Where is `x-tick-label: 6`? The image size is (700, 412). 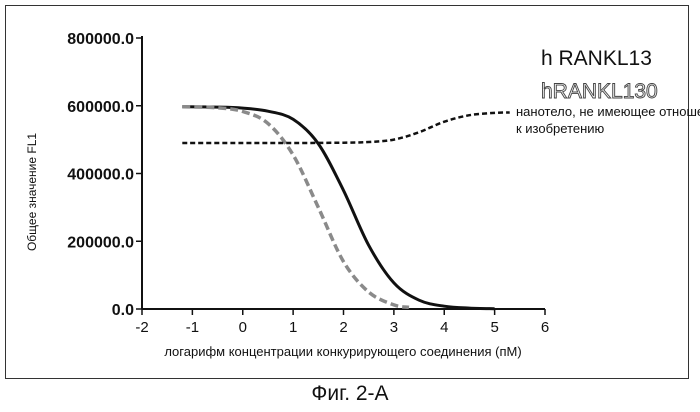
x-tick-label: 6 is located at coordinates (545, 327).